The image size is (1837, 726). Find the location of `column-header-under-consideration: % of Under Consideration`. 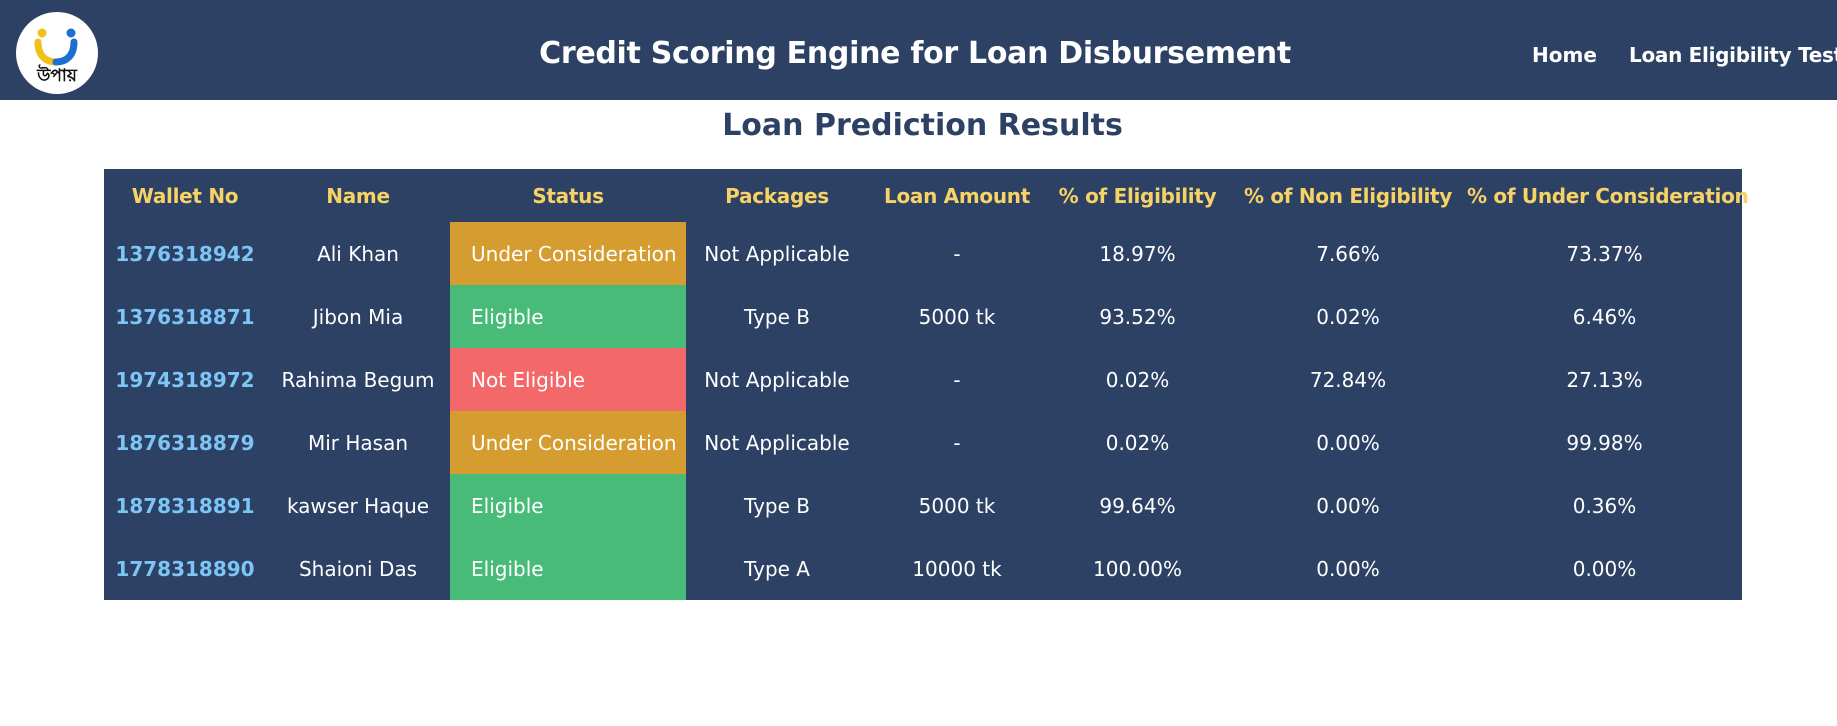

column-header-under-consideration: % of Under Consideration is located at coordinates (1608, 195).